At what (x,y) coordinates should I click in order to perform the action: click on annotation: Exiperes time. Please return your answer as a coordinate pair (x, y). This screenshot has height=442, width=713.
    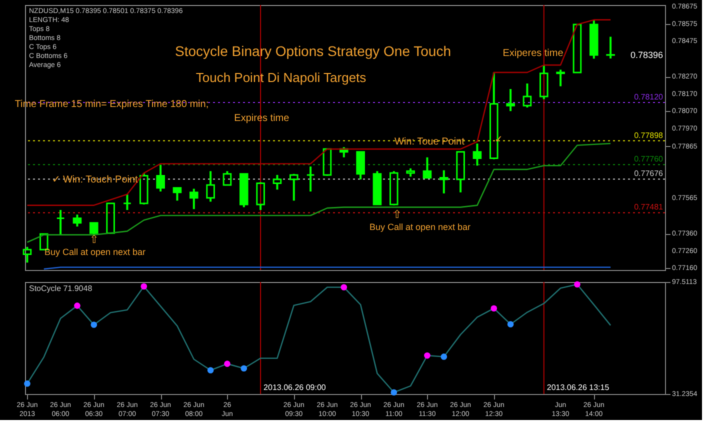
    Looking at the image, I should click on (533, 53).